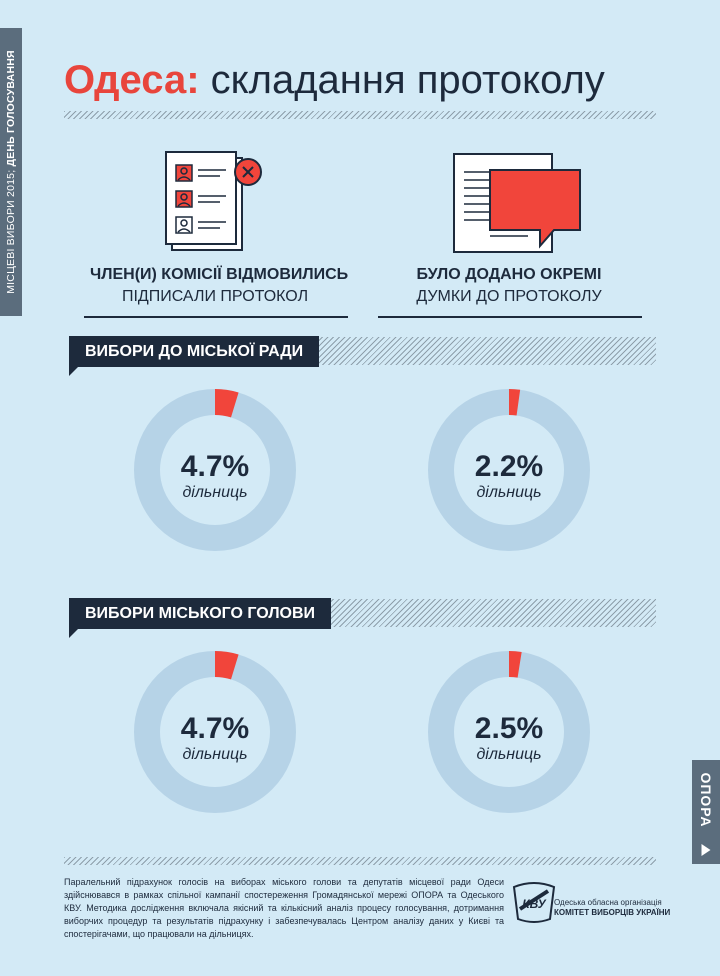  What do you see at coordinates (509, 466) in the screenshot?
I see `donut-value: 2.2%` at bounding box center [509, 466].